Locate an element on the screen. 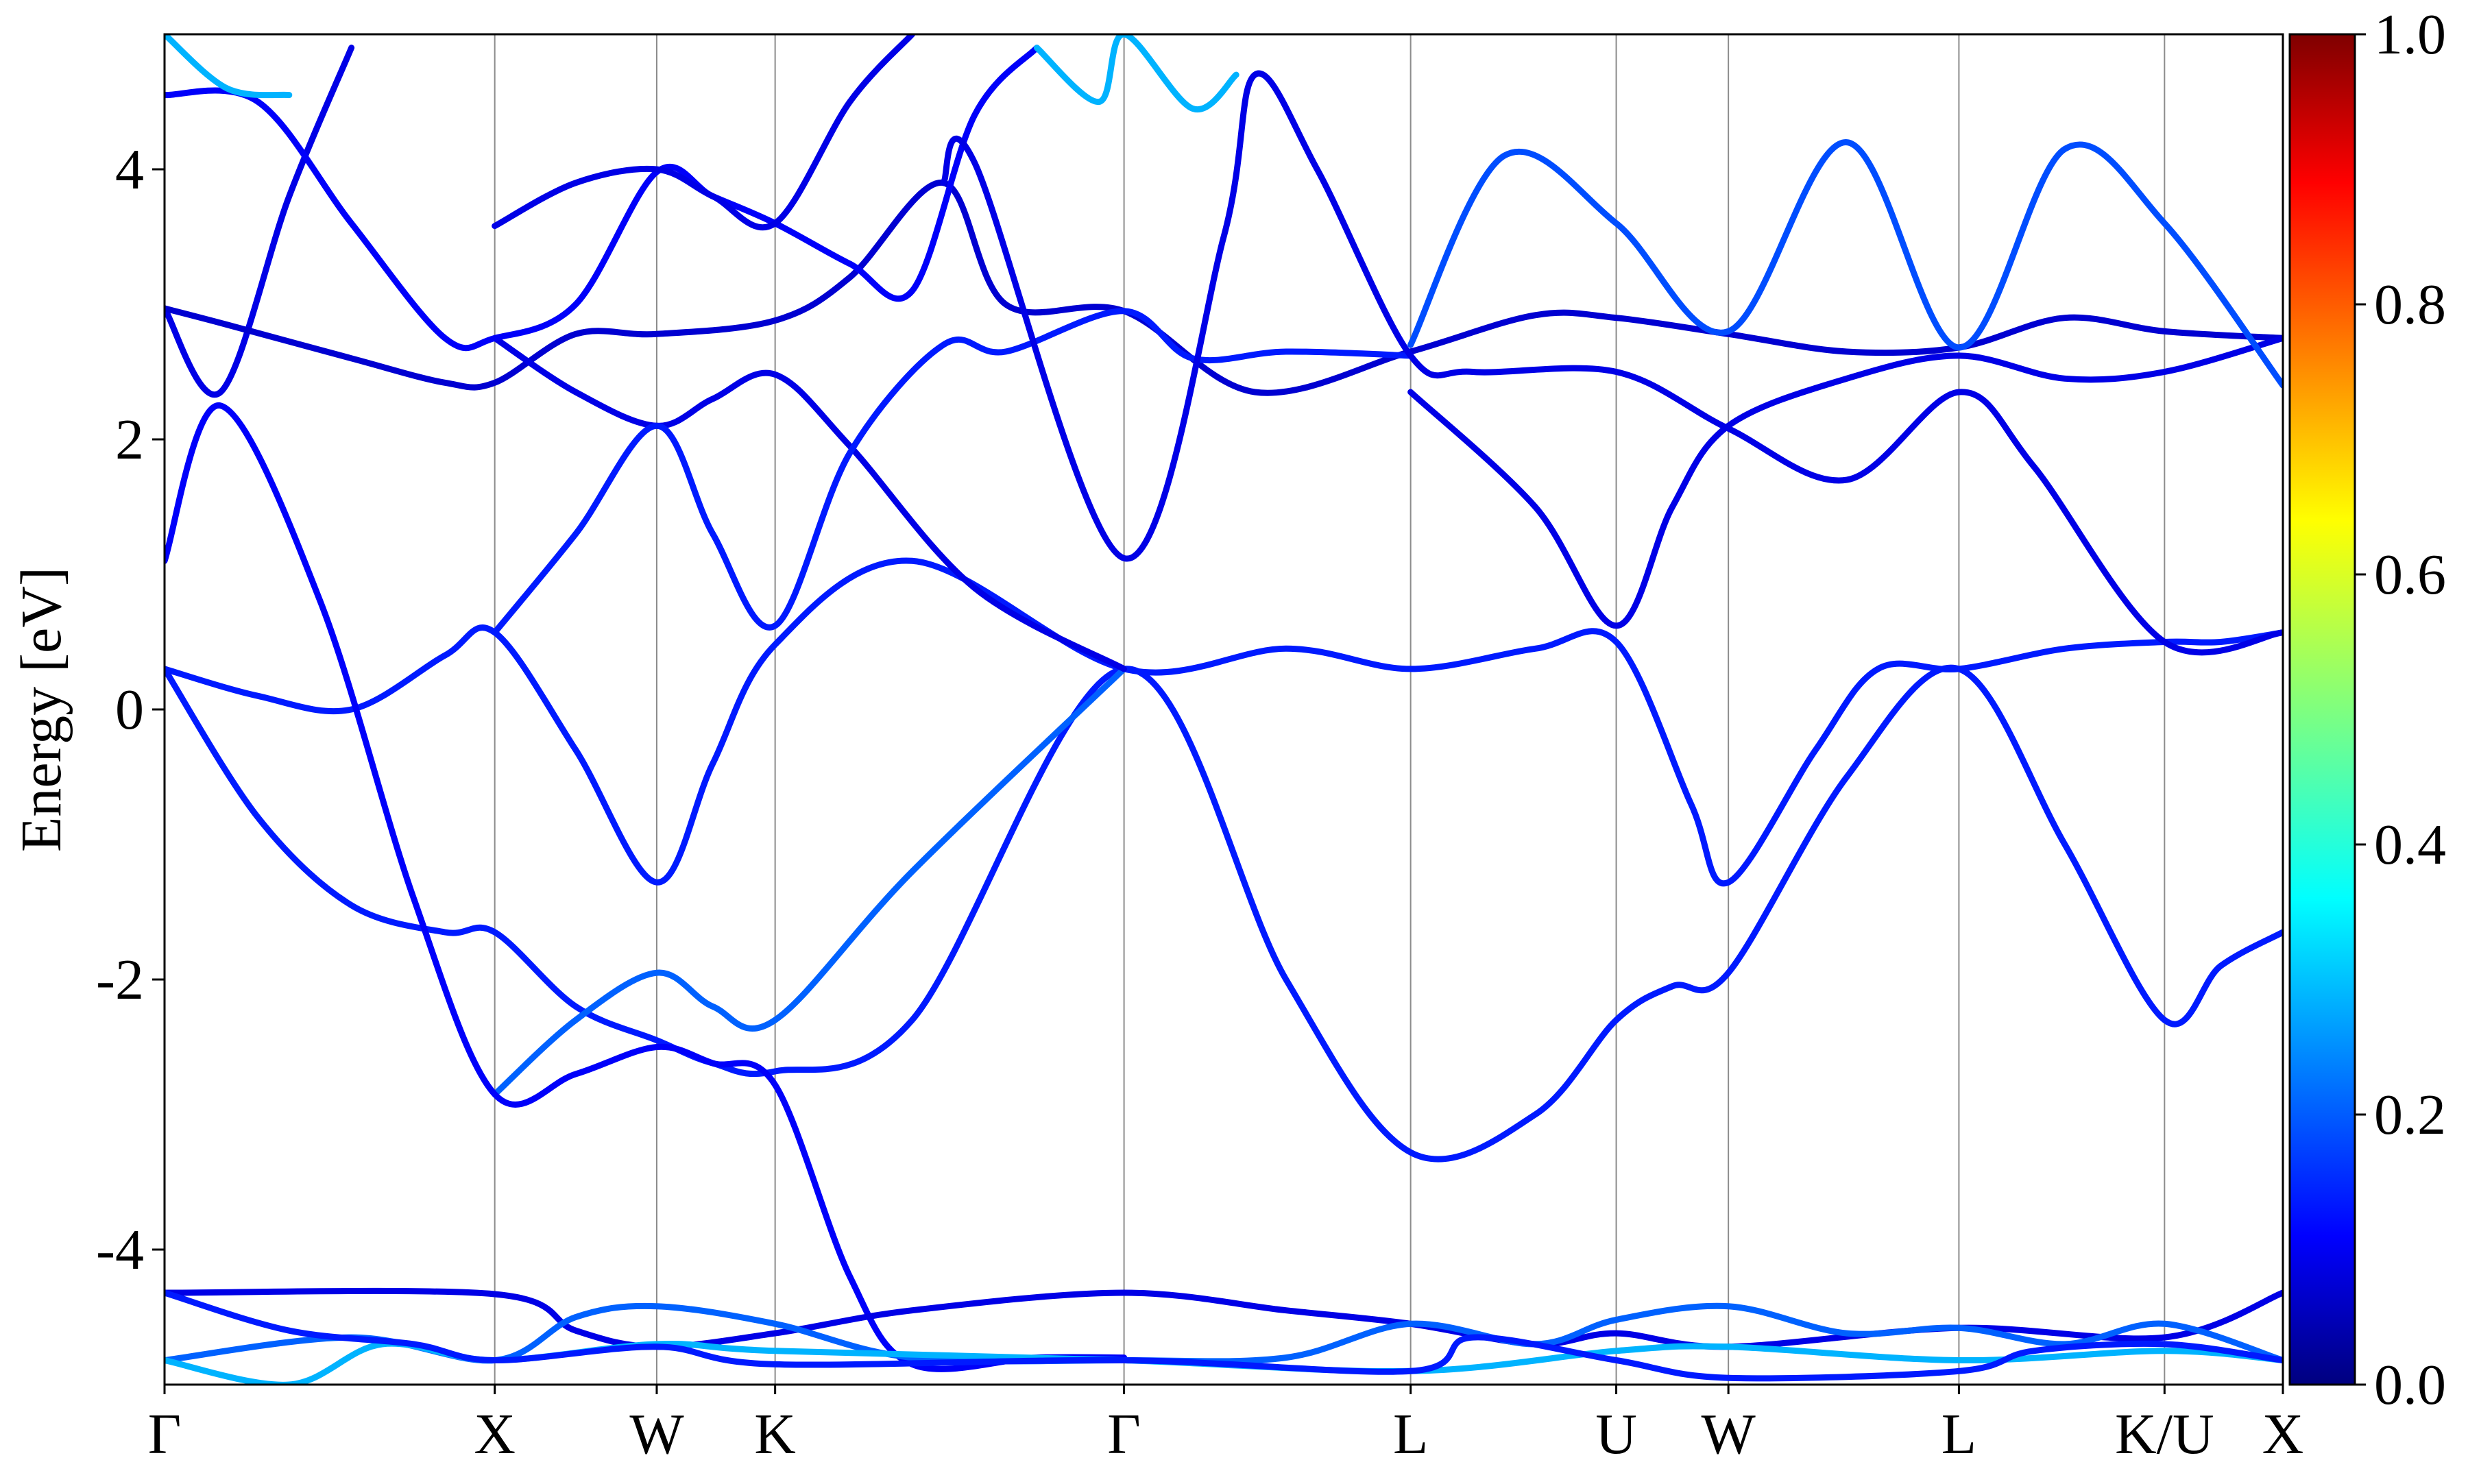 The height and width of the screenshot is (1484, 2468). colorbar-tick-label: 0.4 is located at coordinates (2410, 845).